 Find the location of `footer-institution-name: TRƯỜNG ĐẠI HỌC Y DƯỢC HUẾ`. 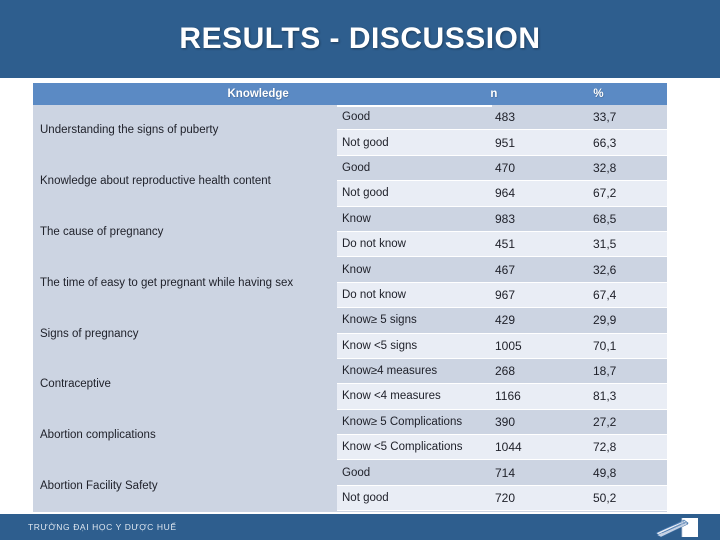

footer-institution-name: TRƯỜNG ĐẠI HỌC Y DƯỢC HUẾ is located at coordinates (102, 527).